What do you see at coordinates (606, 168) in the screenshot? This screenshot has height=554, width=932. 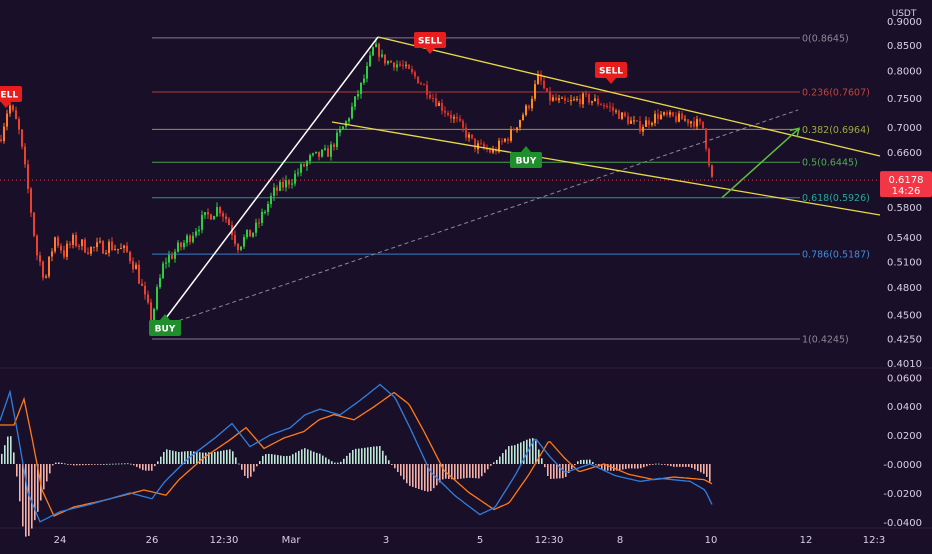 I see `channel-lower-line` at bounding box center [606, 168].